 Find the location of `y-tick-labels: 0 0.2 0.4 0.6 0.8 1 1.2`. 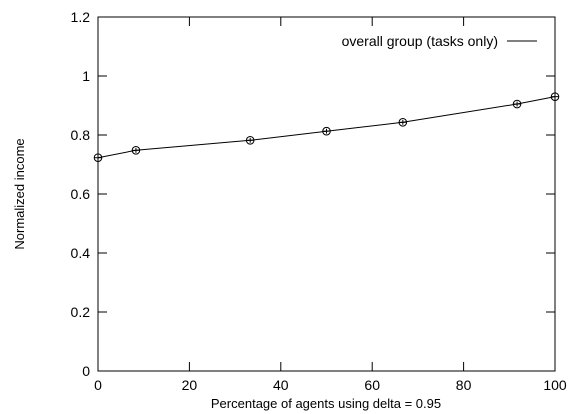

y-tick-labels: 0 0.2 0.4 0.6 0.8 1 1.2 is located at coordinates (81, 194).